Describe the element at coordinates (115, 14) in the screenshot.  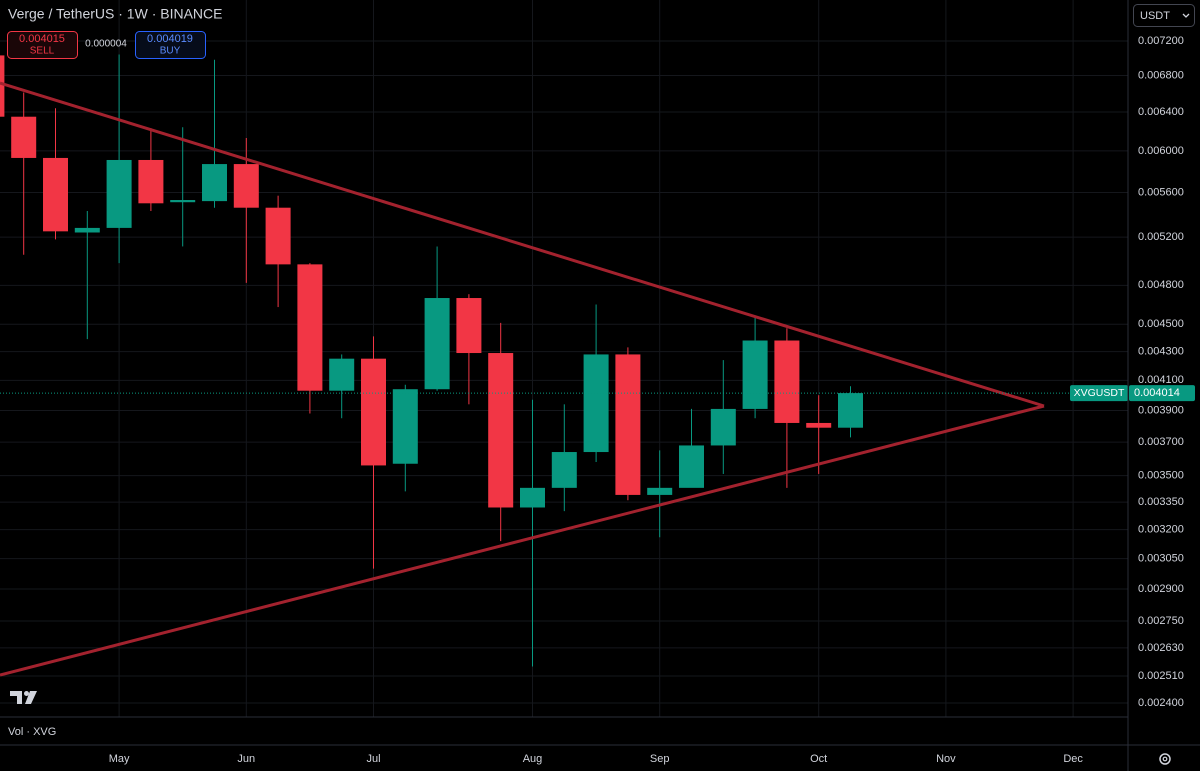
I see `symbol-title: Verge / TetherUS · 1W · BINANCE` at that location.